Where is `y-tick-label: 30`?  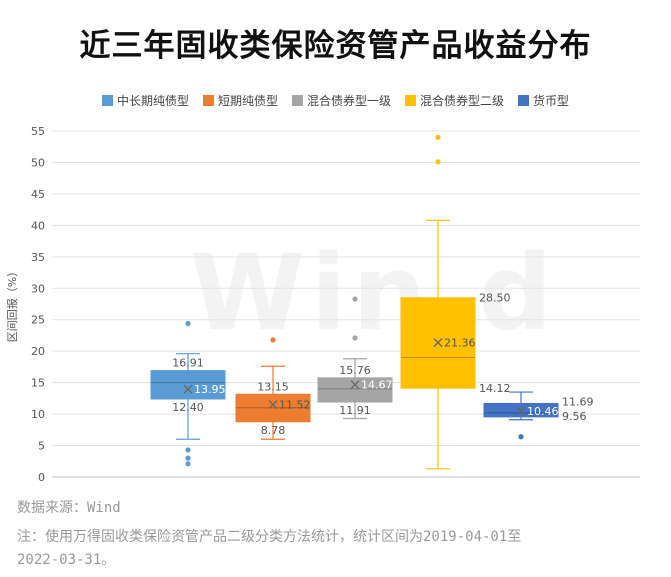
y-tick-label: 30 is located at coordinates (38, 288).